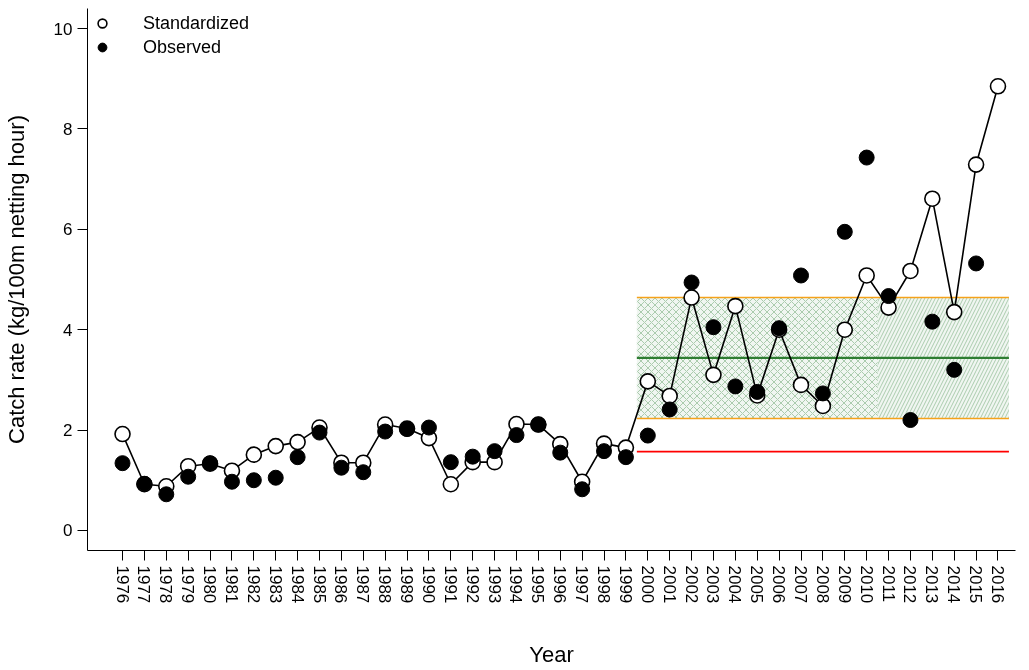 Image resolution: width=1029 pixels, height=670 pixels. What do you see at coordinates (625, 584) in the screenshot?
I see `x-tick-label: 1999` at bounding box center [625, 584].